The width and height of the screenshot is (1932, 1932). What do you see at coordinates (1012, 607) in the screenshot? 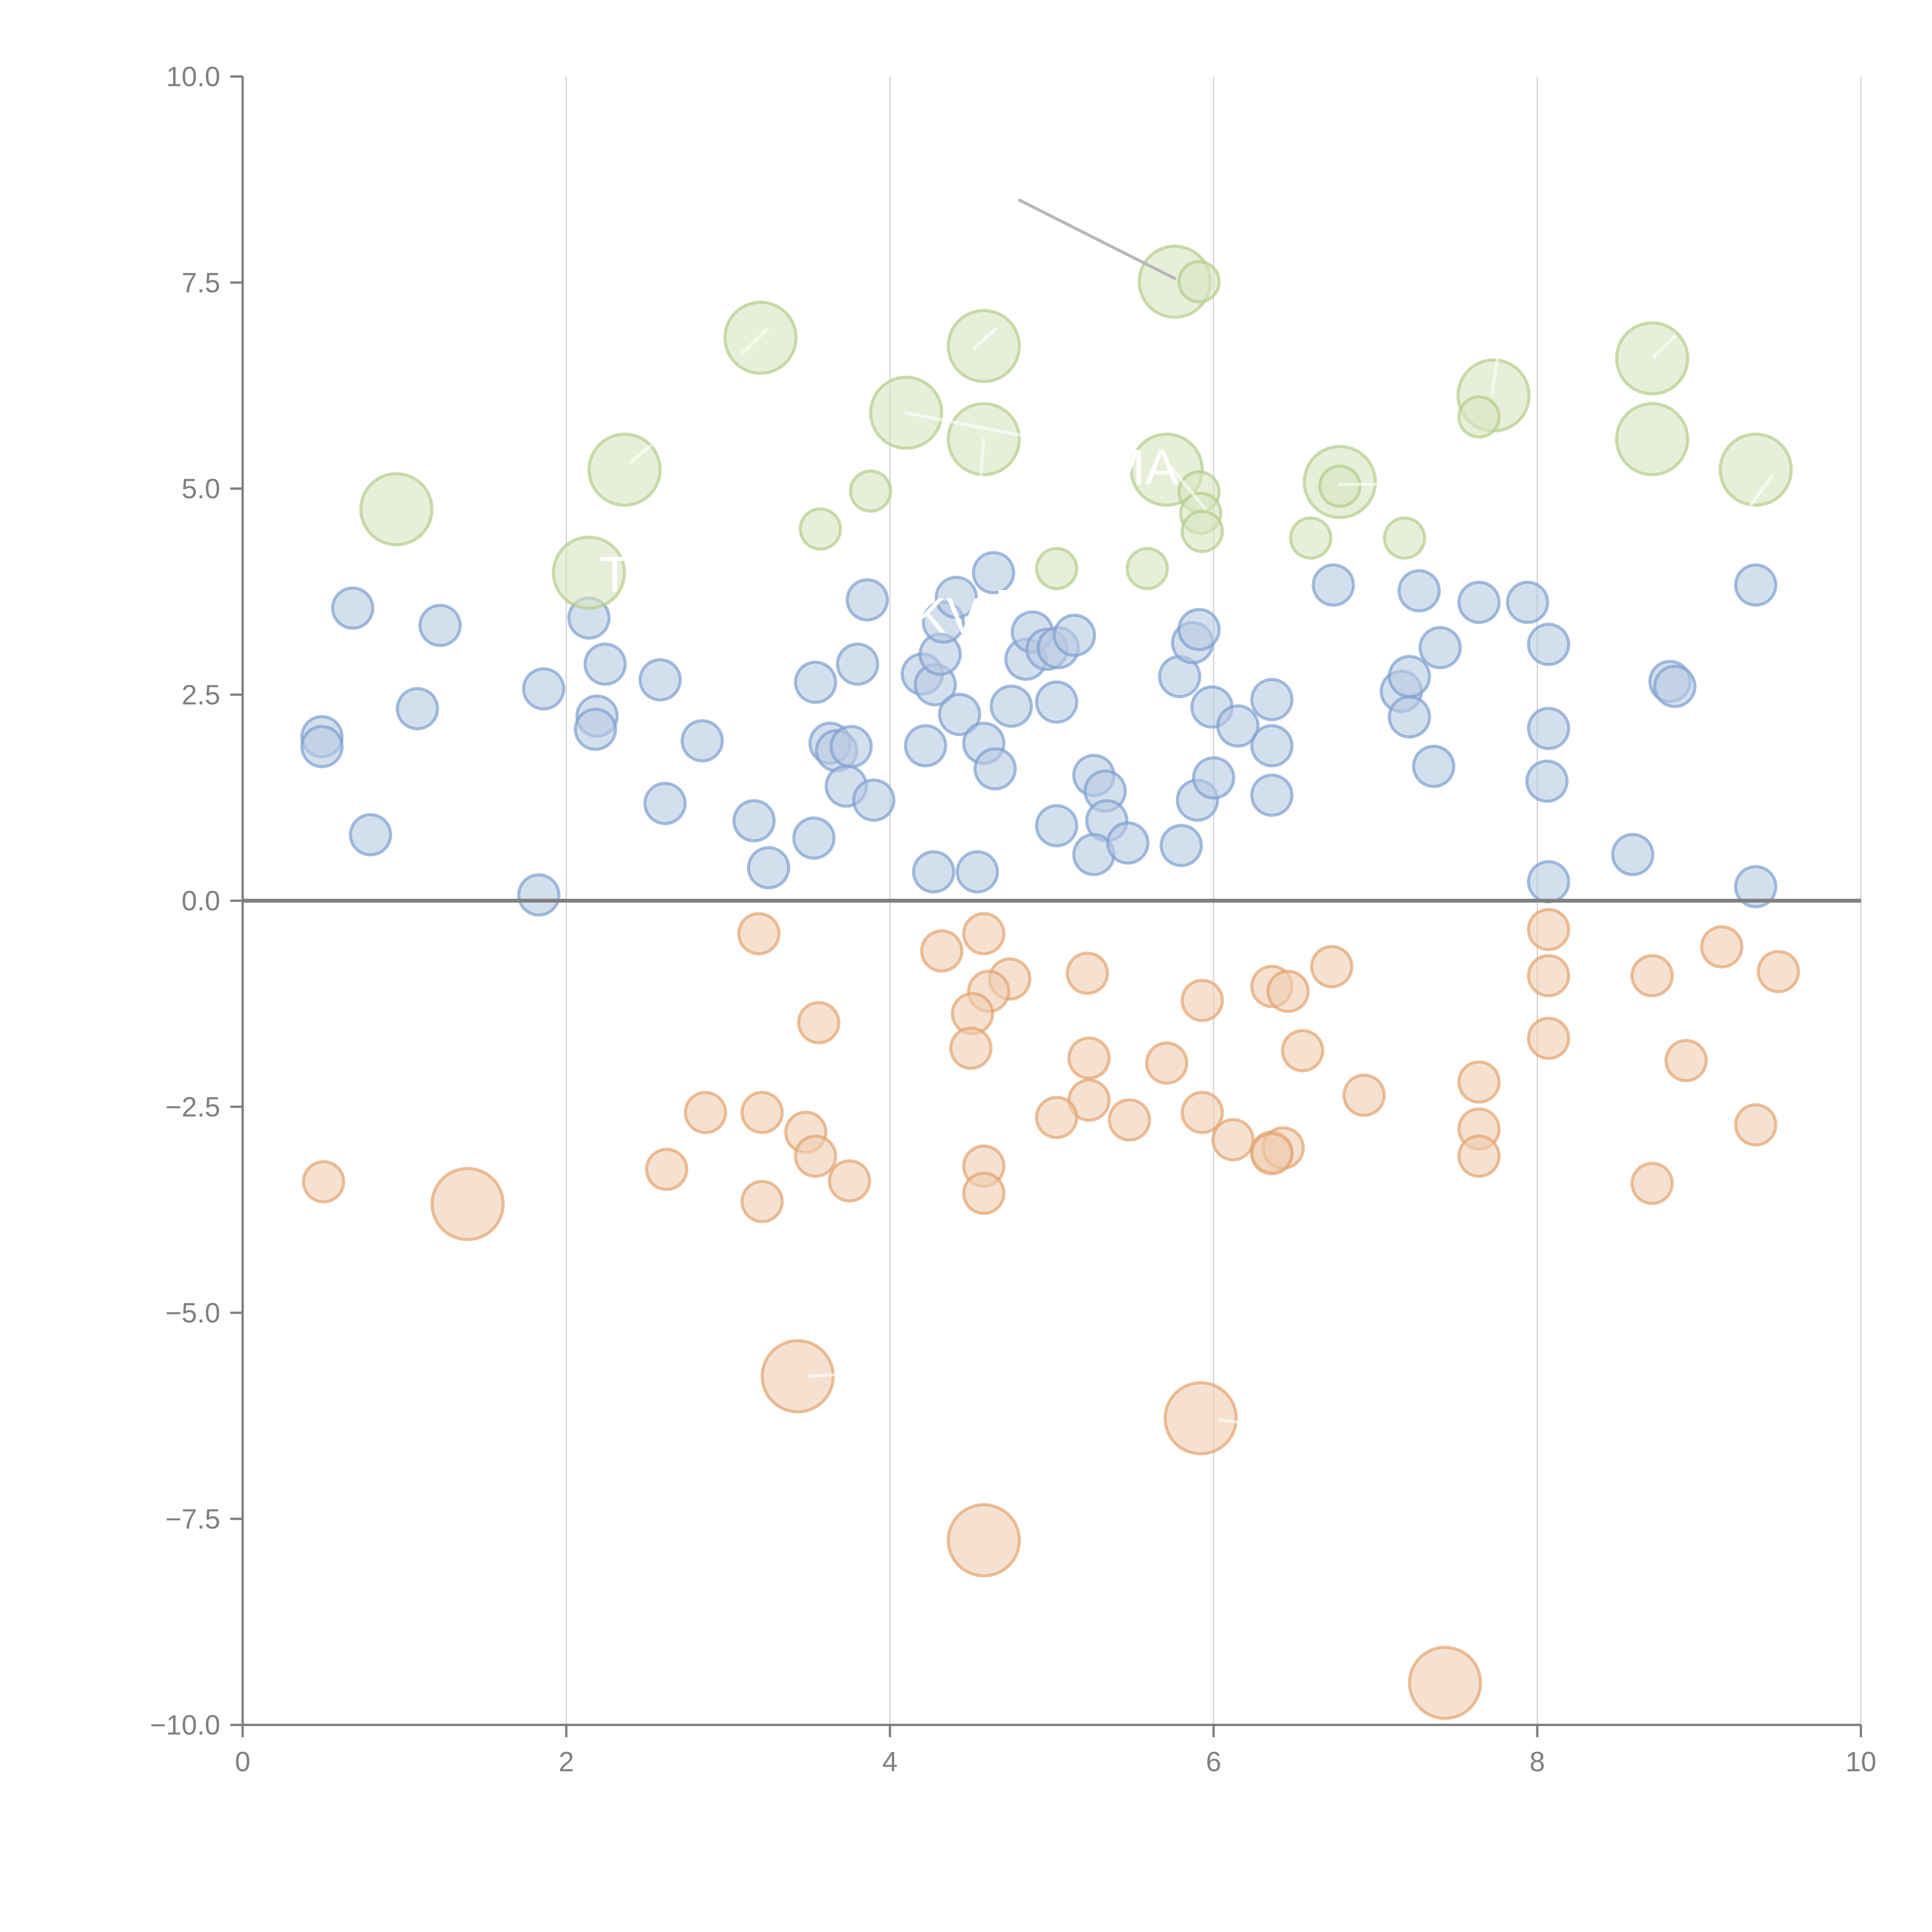
I see `overlay-label: P` at bounding box center [1012, 607].